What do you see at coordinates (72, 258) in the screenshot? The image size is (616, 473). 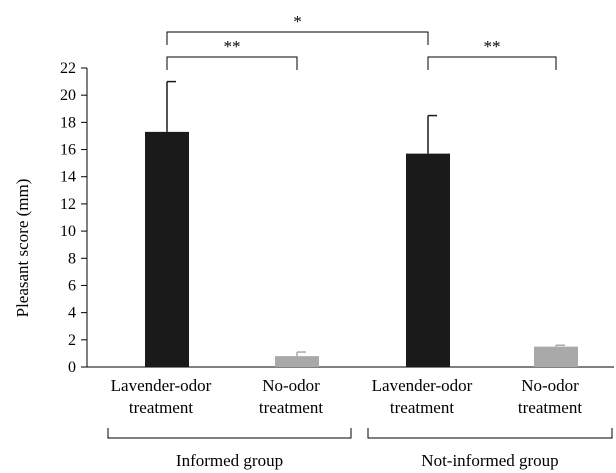 I see `y-tick-label: 8` at bounding box center [72, 258].